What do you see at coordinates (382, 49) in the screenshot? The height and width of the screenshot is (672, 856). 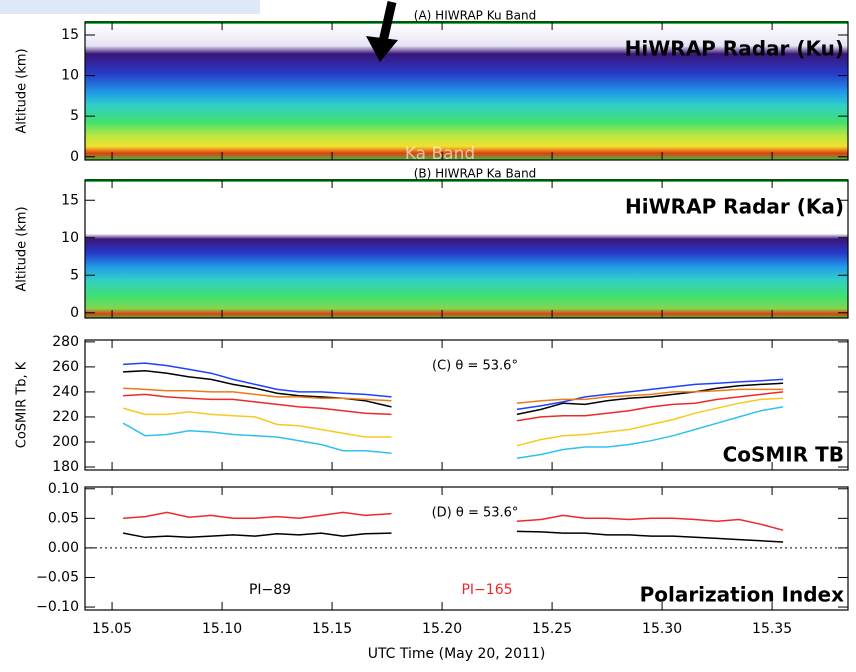 I see `arrow-head` at bounding box center [382, 49].